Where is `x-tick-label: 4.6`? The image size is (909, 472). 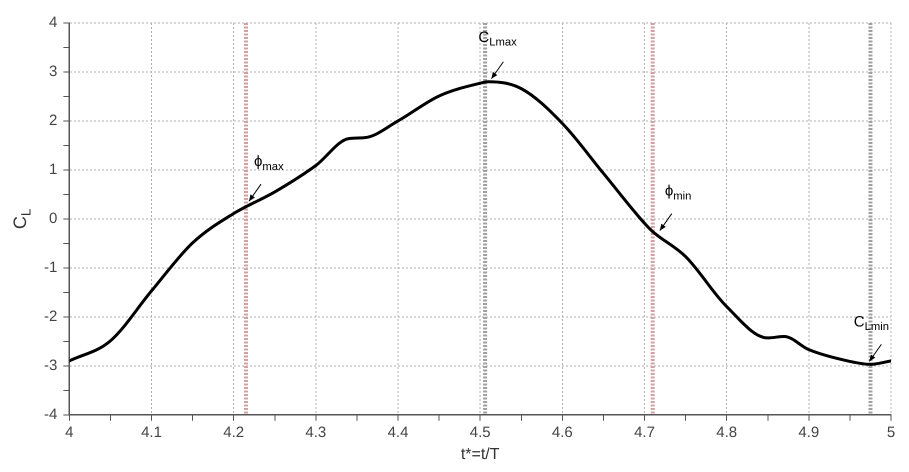 x-tick-label: 4.6 is located at coordinates (562, 432).